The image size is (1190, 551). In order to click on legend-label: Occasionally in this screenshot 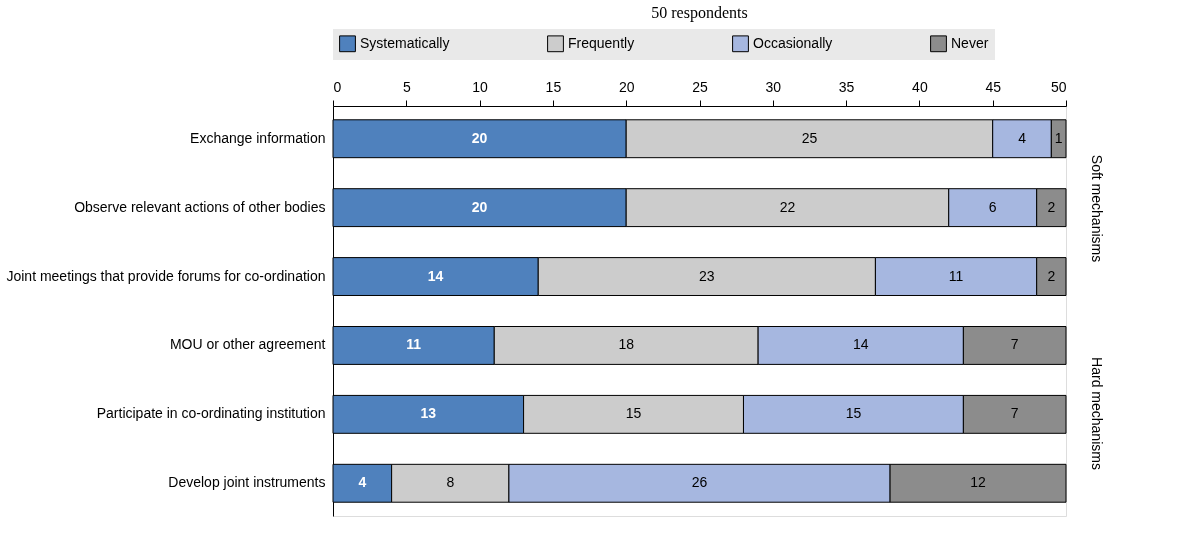, I will do `click(793, 42)`.